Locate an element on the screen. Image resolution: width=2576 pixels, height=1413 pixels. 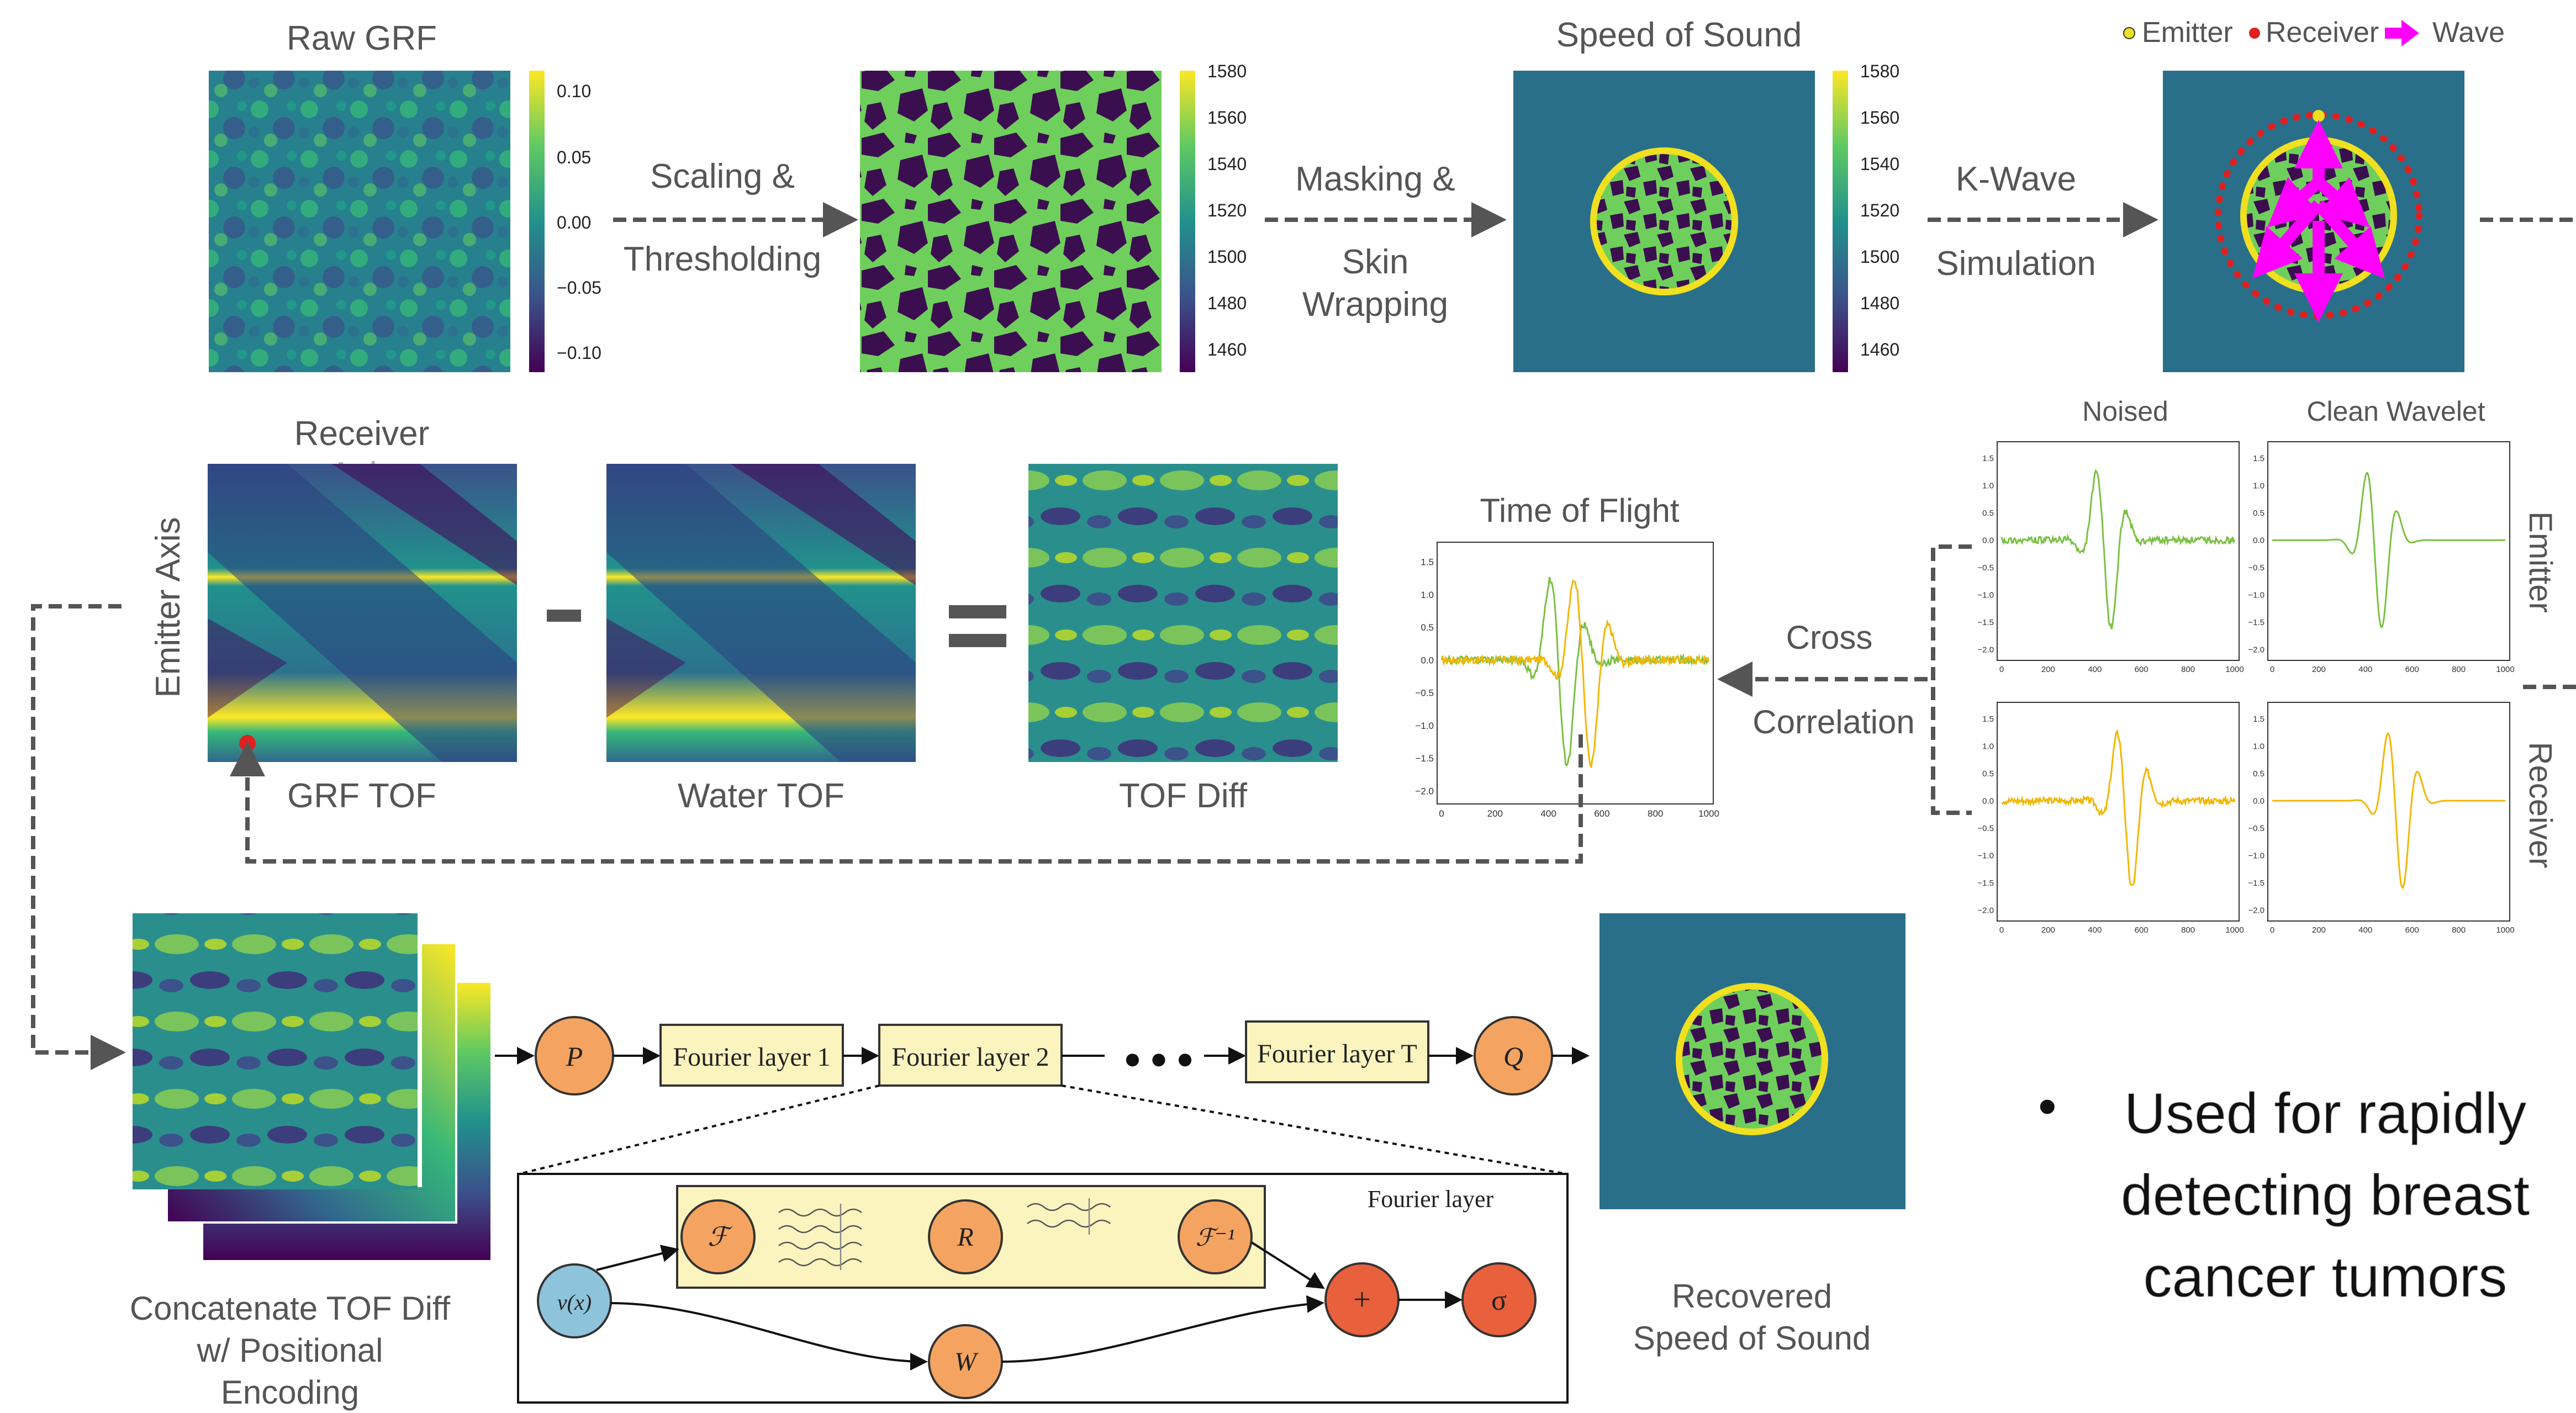
clean-emitter-plot-frame is located at coordinates (2388, 551).